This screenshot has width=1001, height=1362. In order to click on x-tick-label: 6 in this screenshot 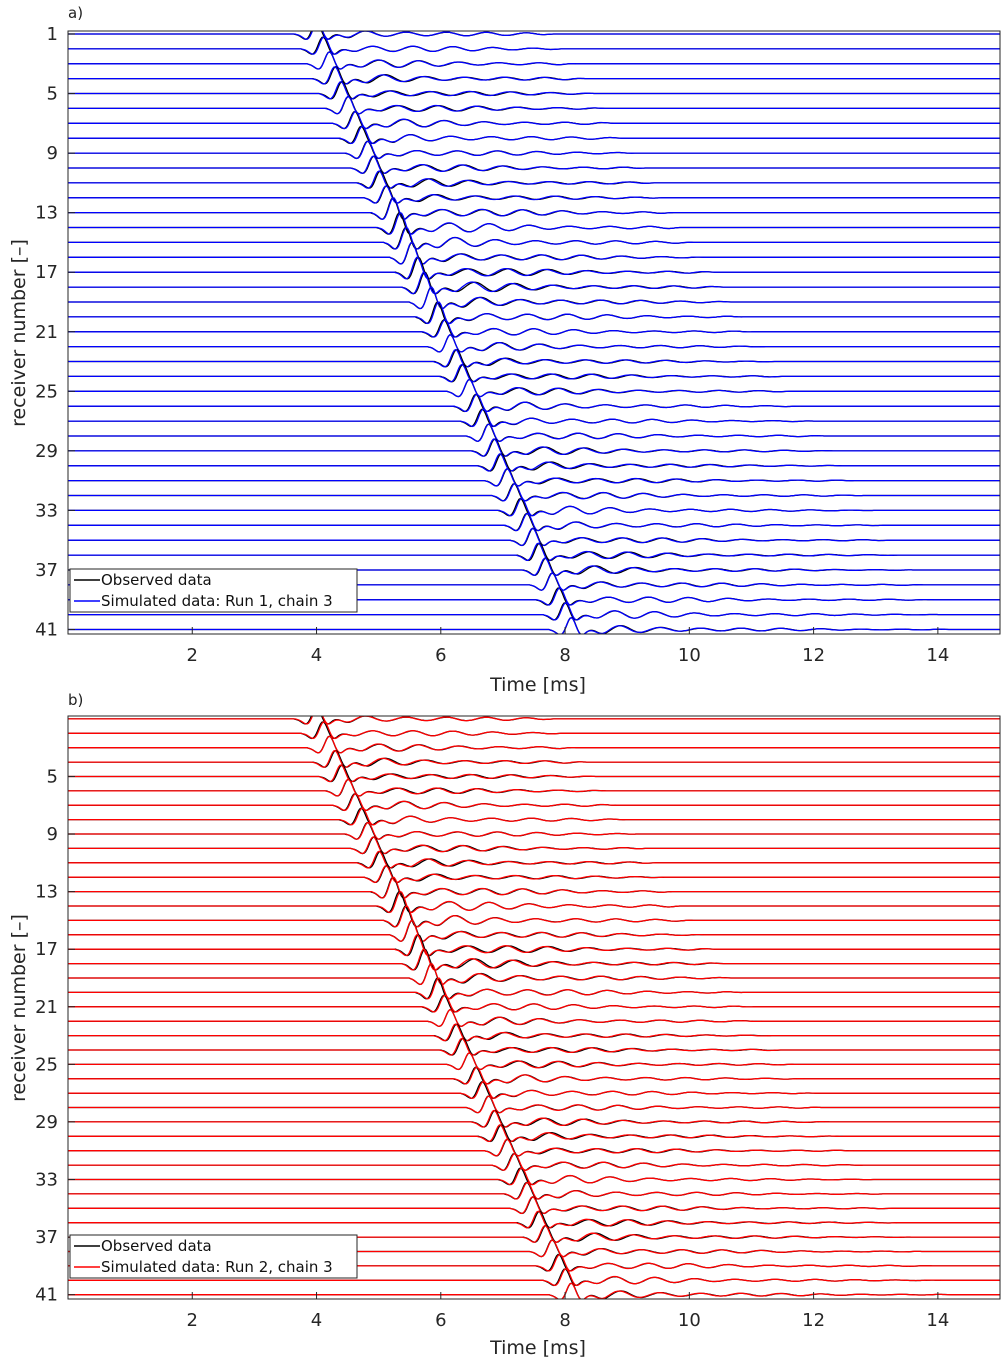, I will do `click(440, 1320)`.